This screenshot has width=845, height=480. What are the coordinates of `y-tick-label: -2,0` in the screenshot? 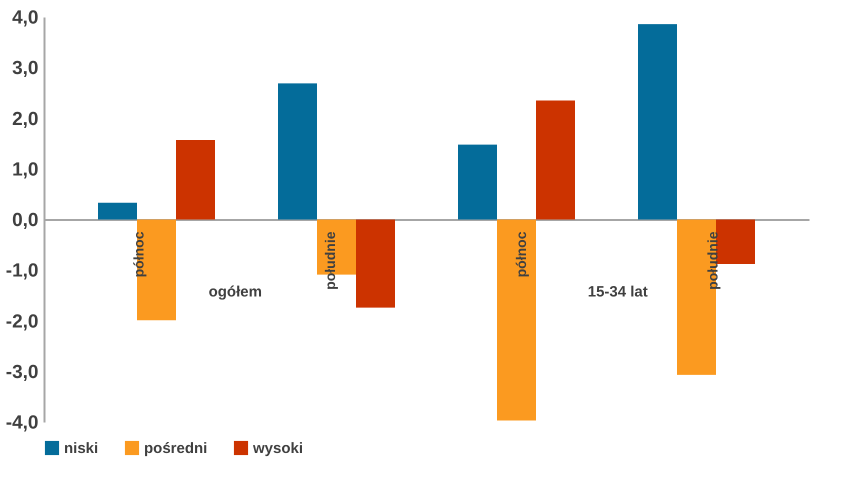 It's located at (22, 321).